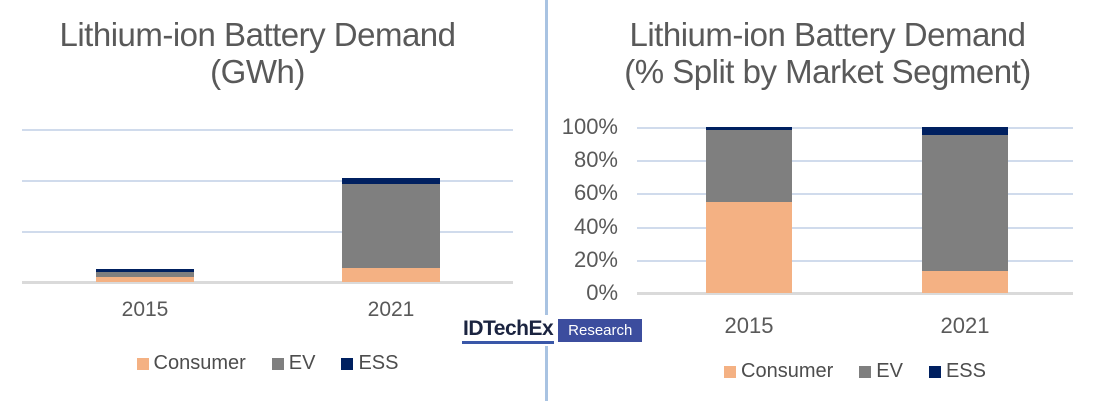 The width and height of the screenshot is (1097, 401). Describe the element at coordinates (257, 71) in the screenshot. I see `chart-gwh-title-line2: (GWh)` at that location.